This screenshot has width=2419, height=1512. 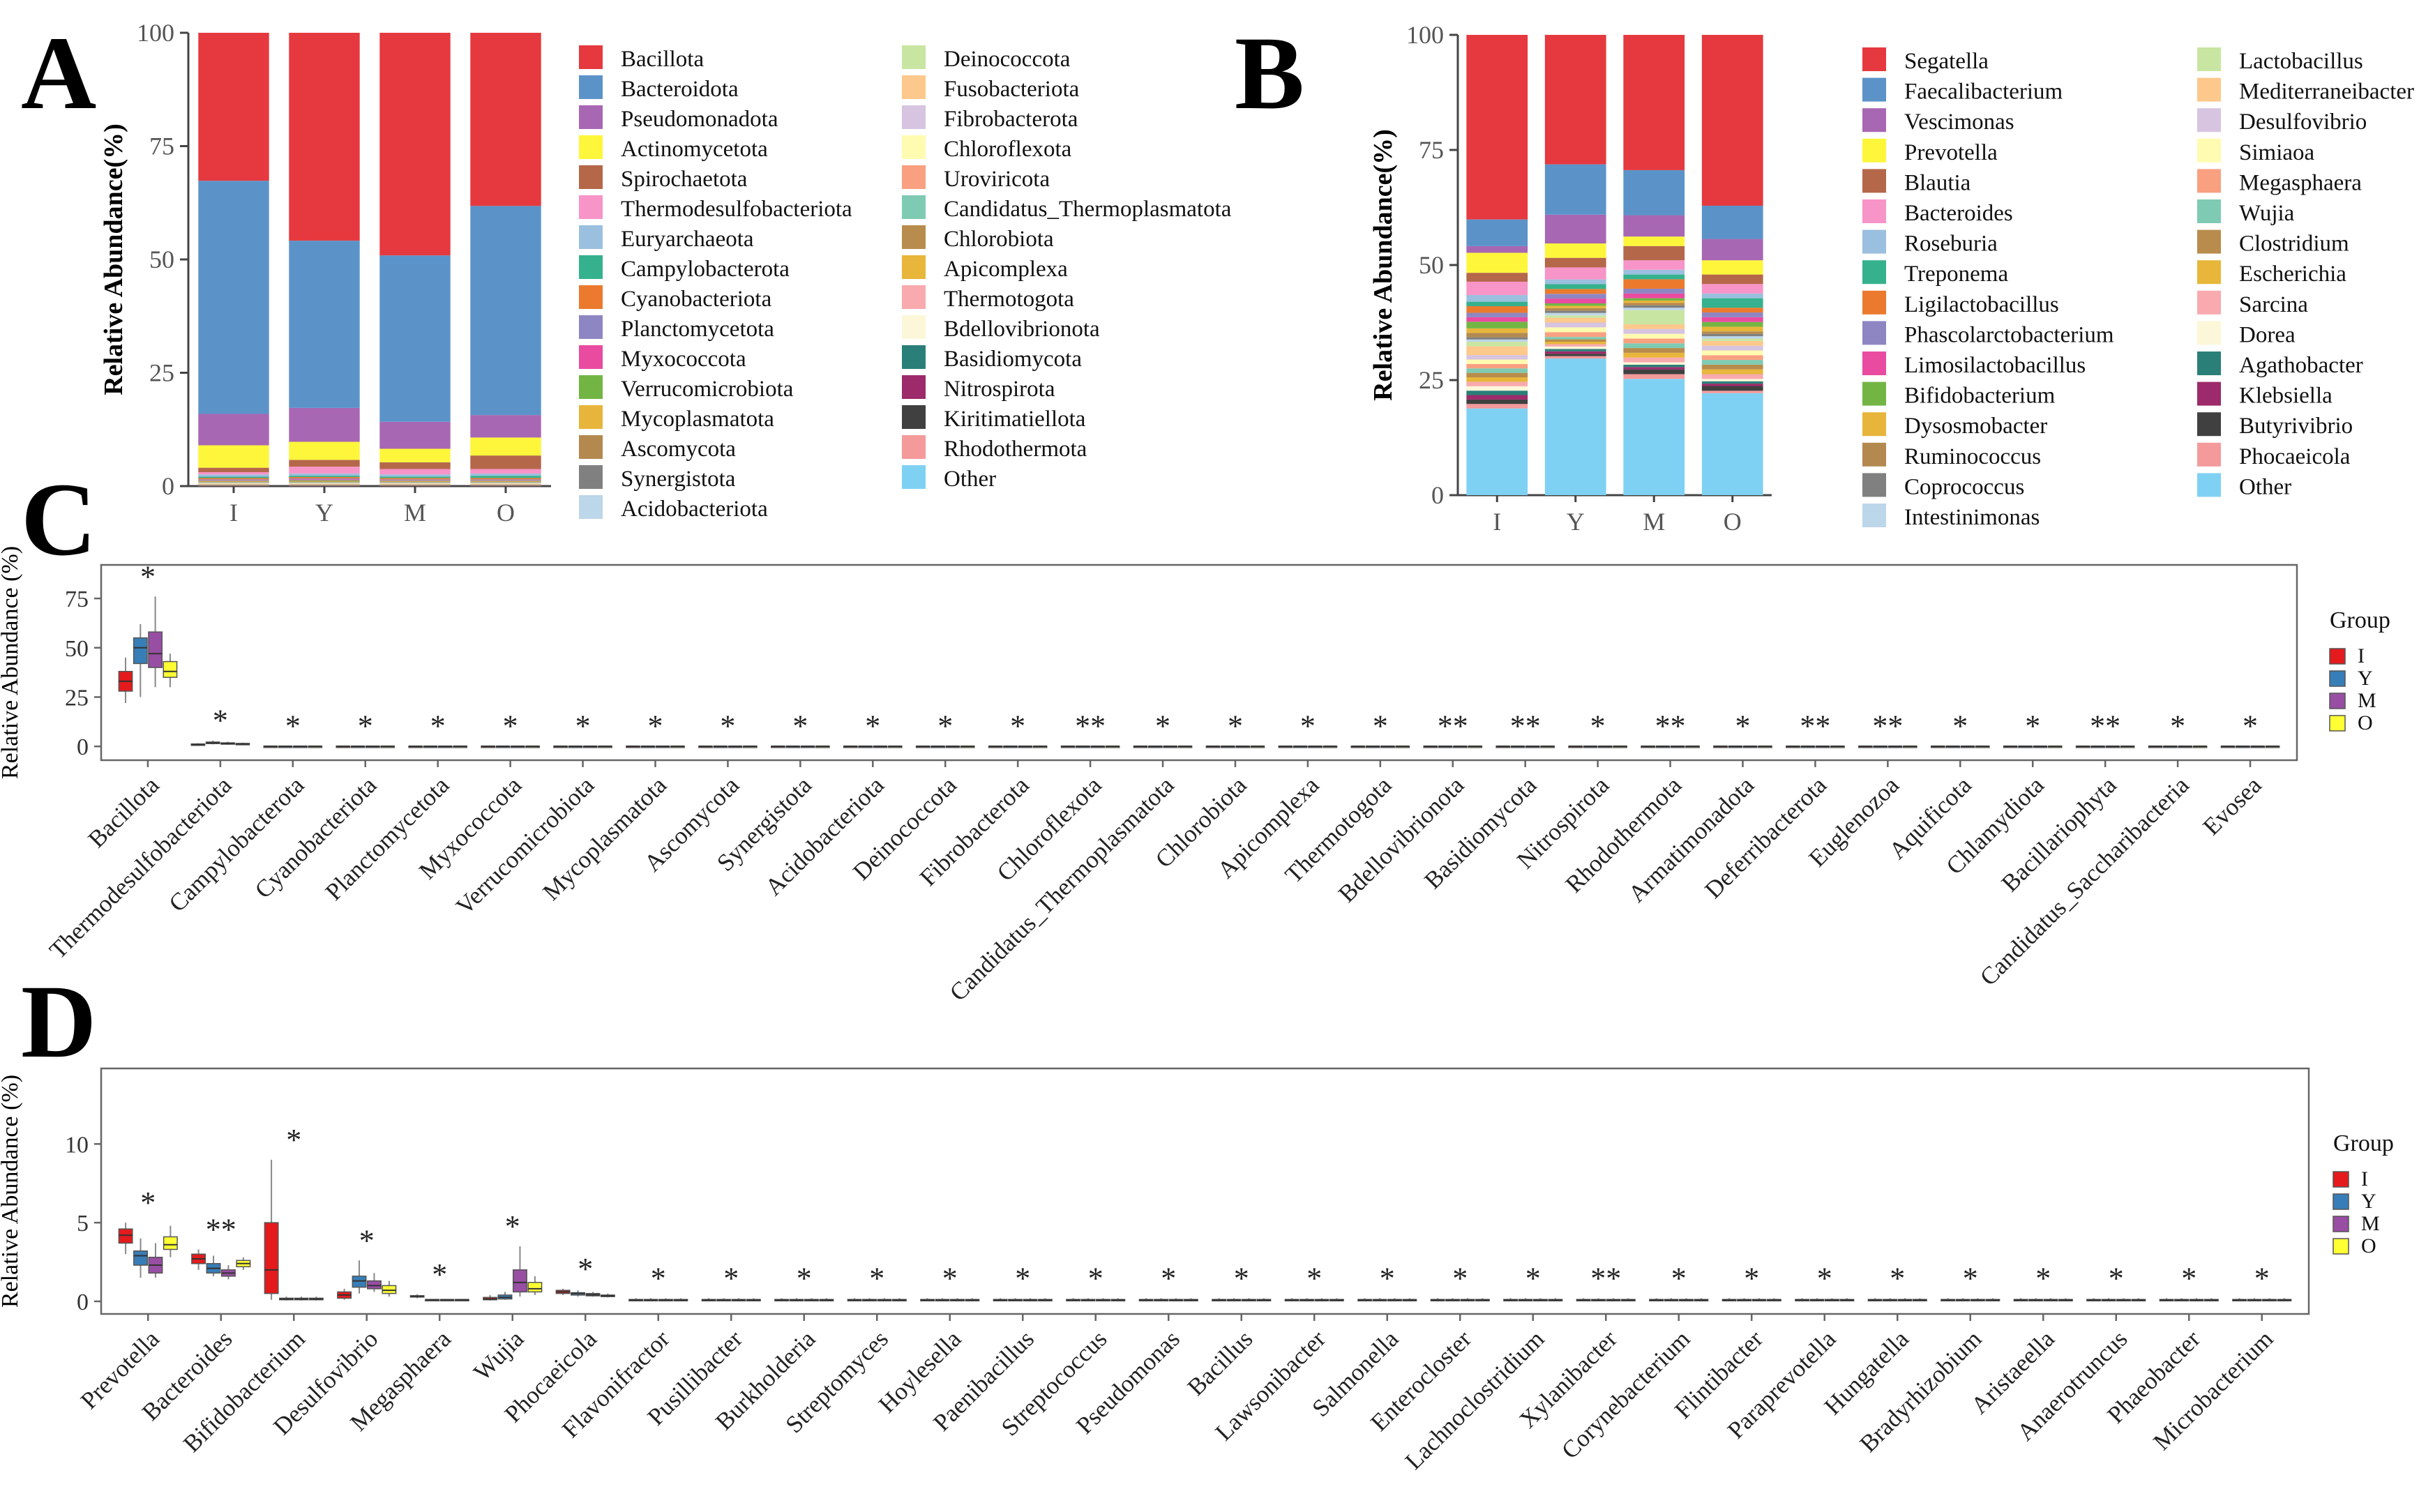 What do you see at coordinates (1012, 90) in the screenshot?
I see `legend-entry: Fusobacteriota` at bounding box center [1012, 90].